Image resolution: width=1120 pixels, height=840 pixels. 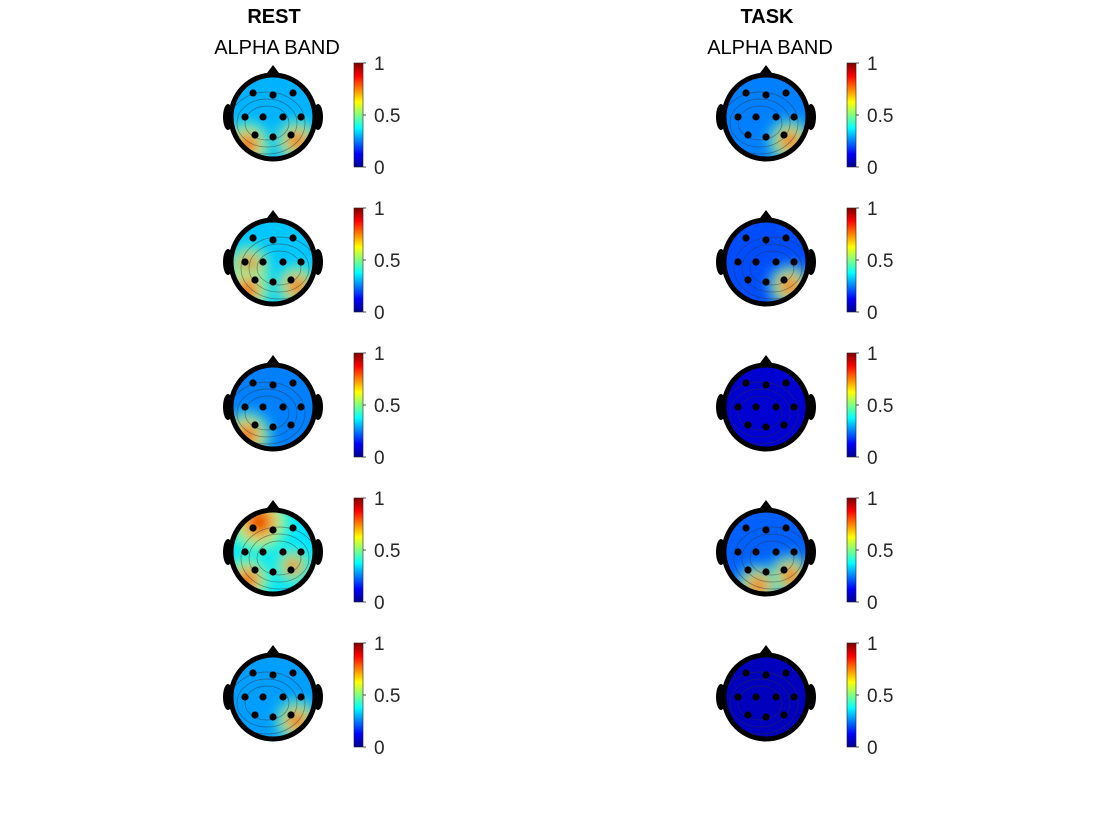 I want to click on rest-column-subtitle: ALPHA BAND, so click(x=277, y=48).